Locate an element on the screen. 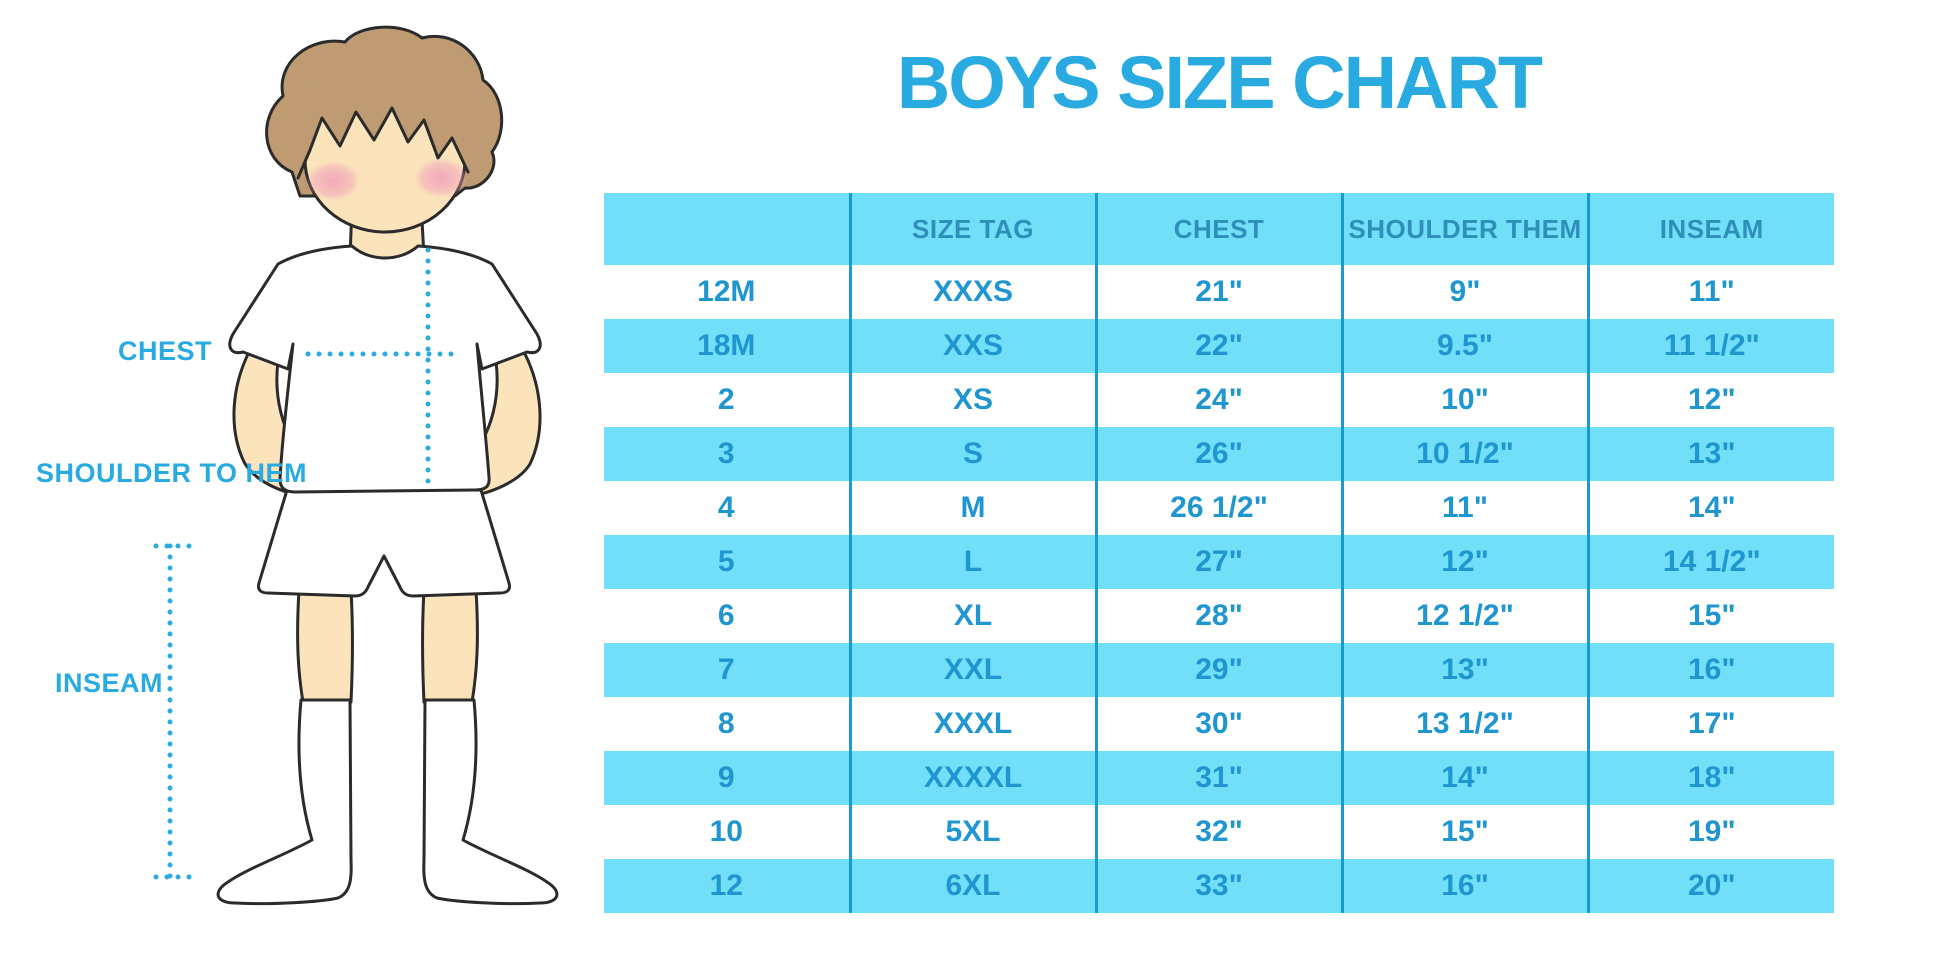  table-row: 6 XL 28" 12 1/2" 15" is located at coordinates (1219, 616).